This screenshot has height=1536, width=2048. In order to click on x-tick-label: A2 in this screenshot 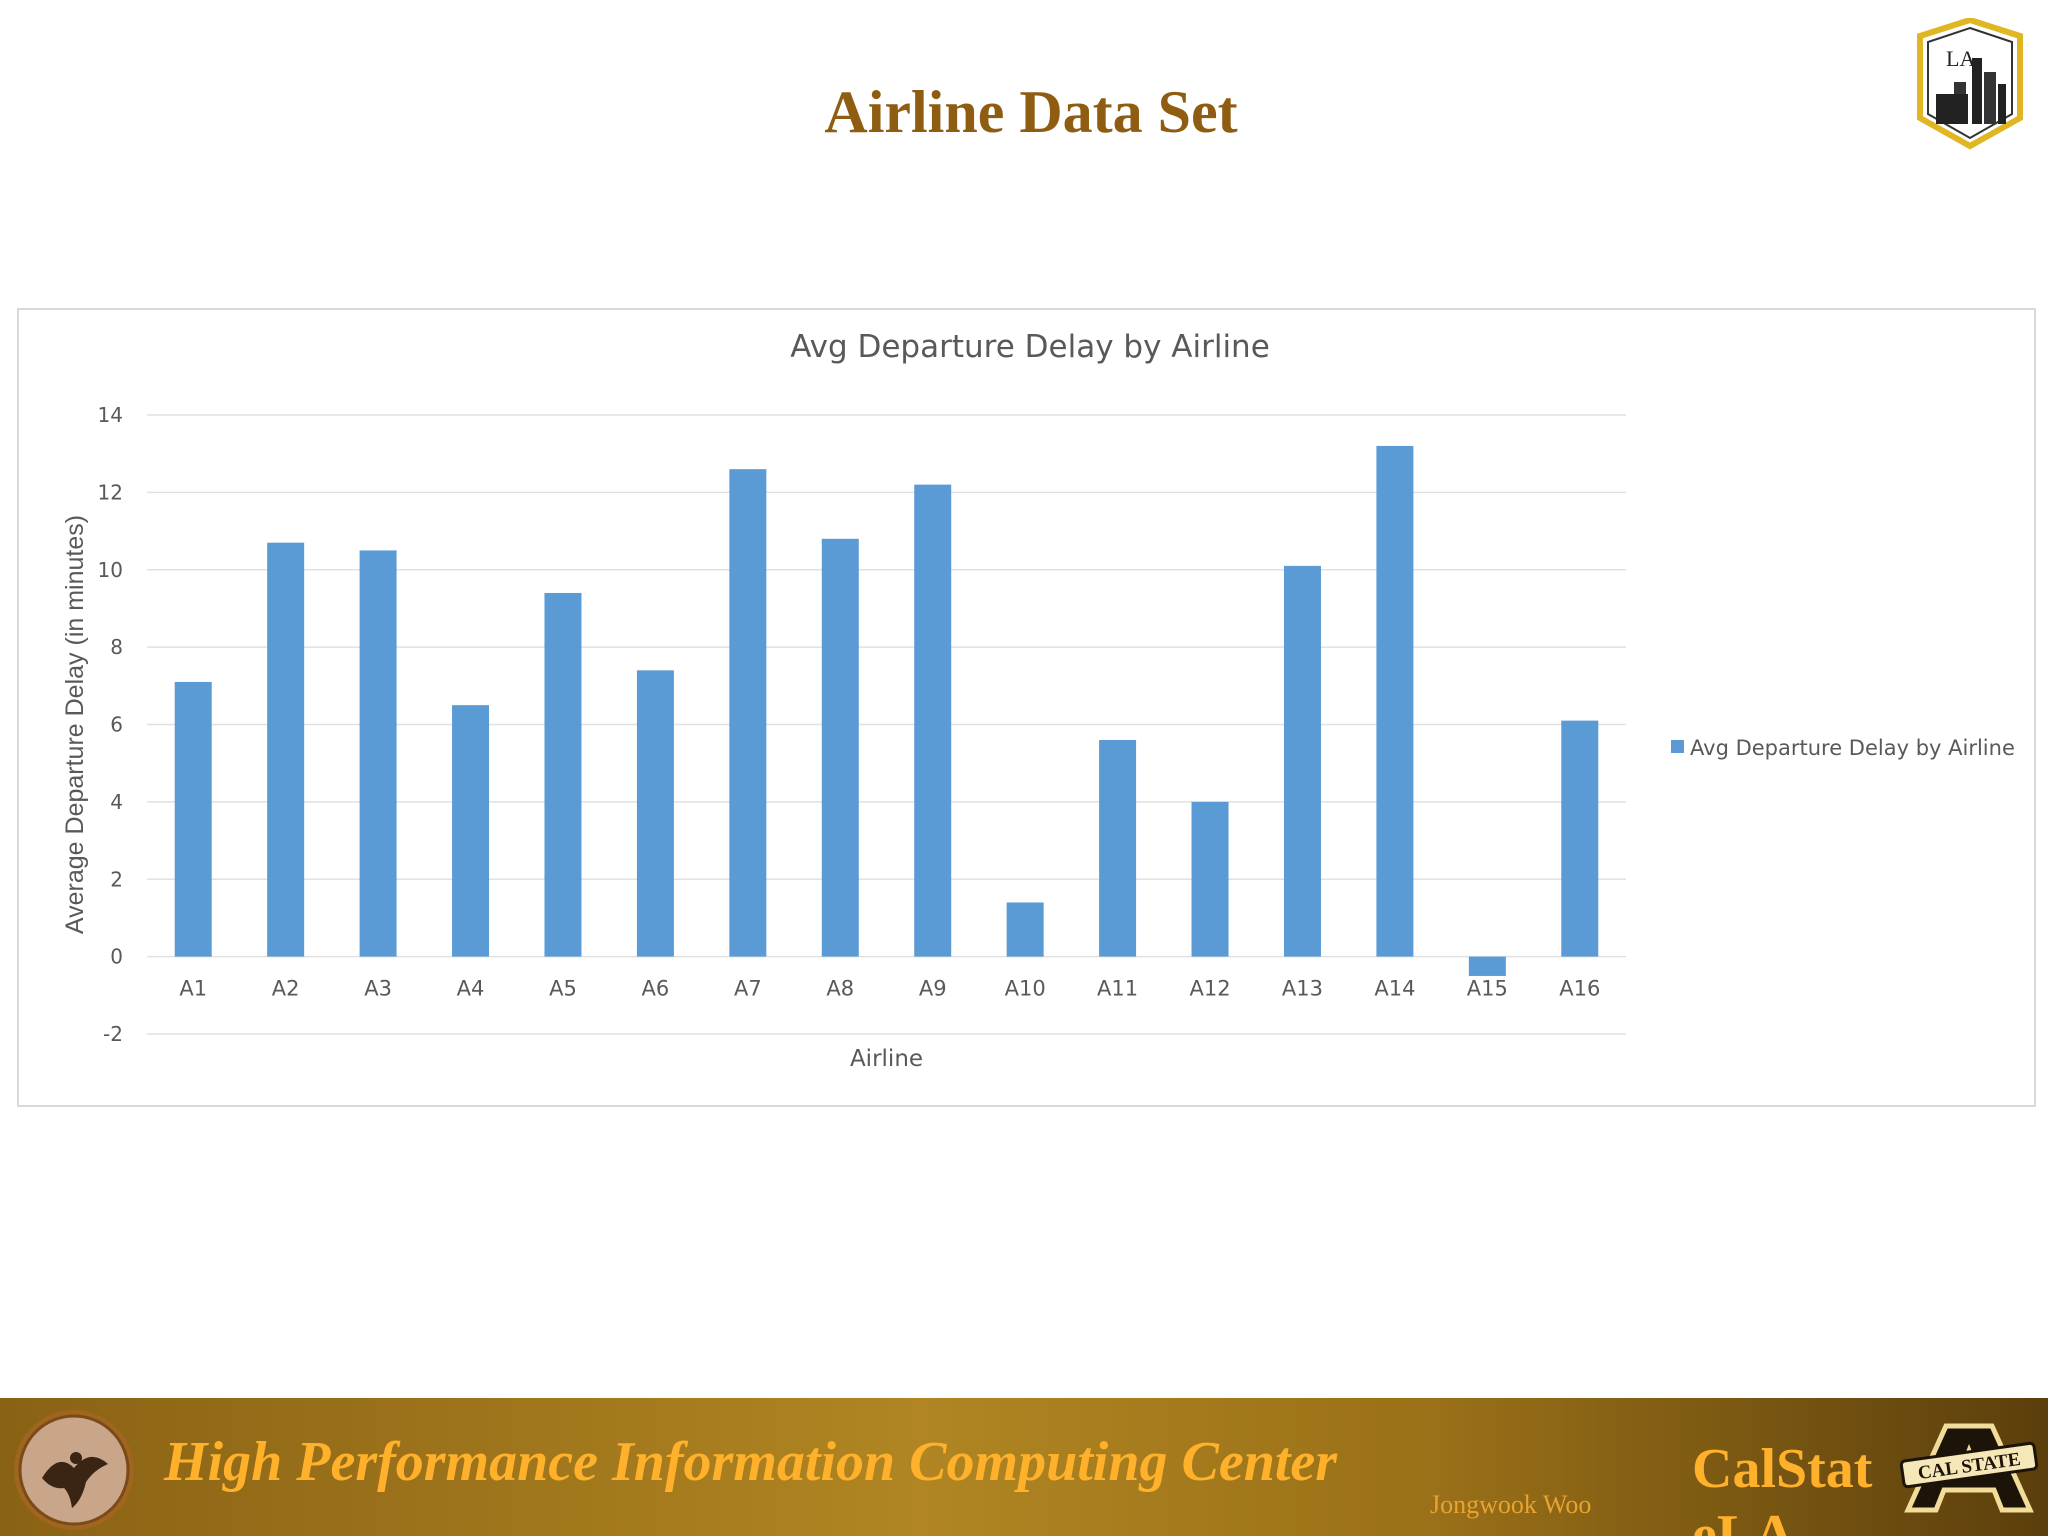, I will do `click(286, 989)`.